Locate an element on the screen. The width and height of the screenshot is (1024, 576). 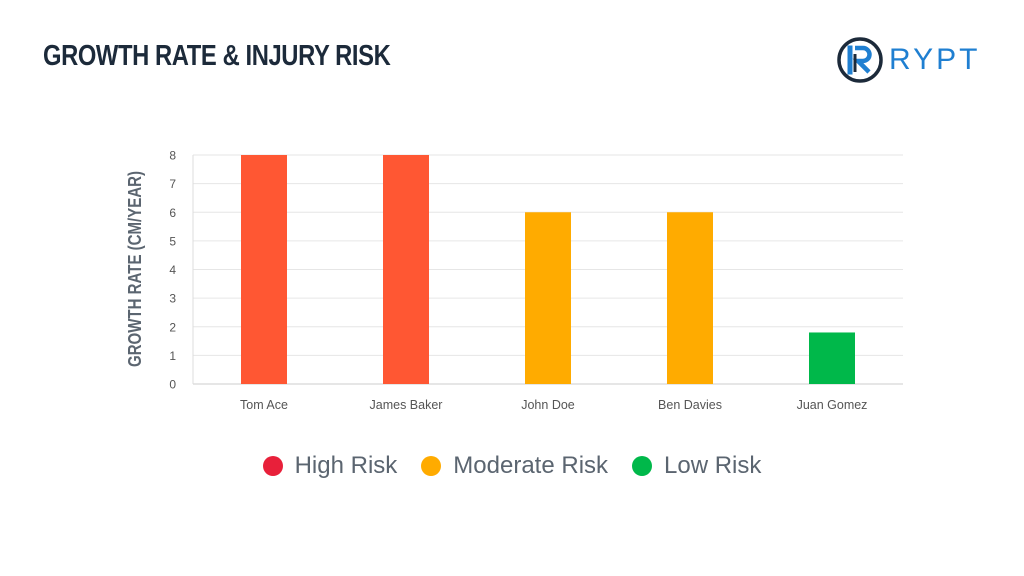
x-tick-label: James Baker is located at coordinates (406, 405).